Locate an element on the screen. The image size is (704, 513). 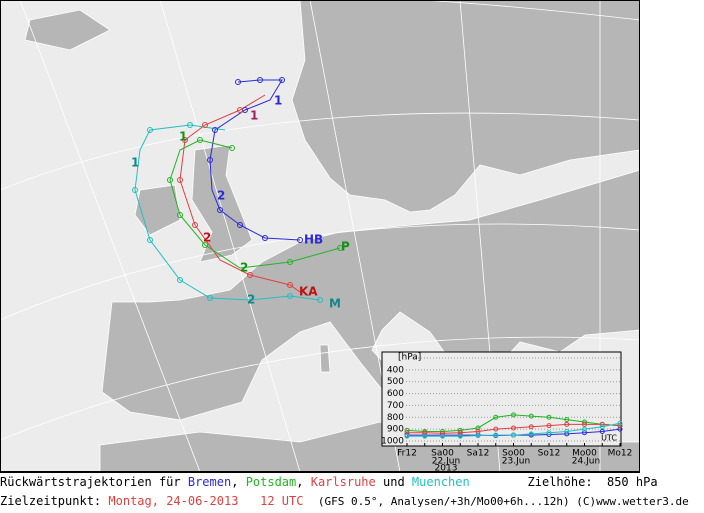
trajectories is located at coordinates (237, 190).